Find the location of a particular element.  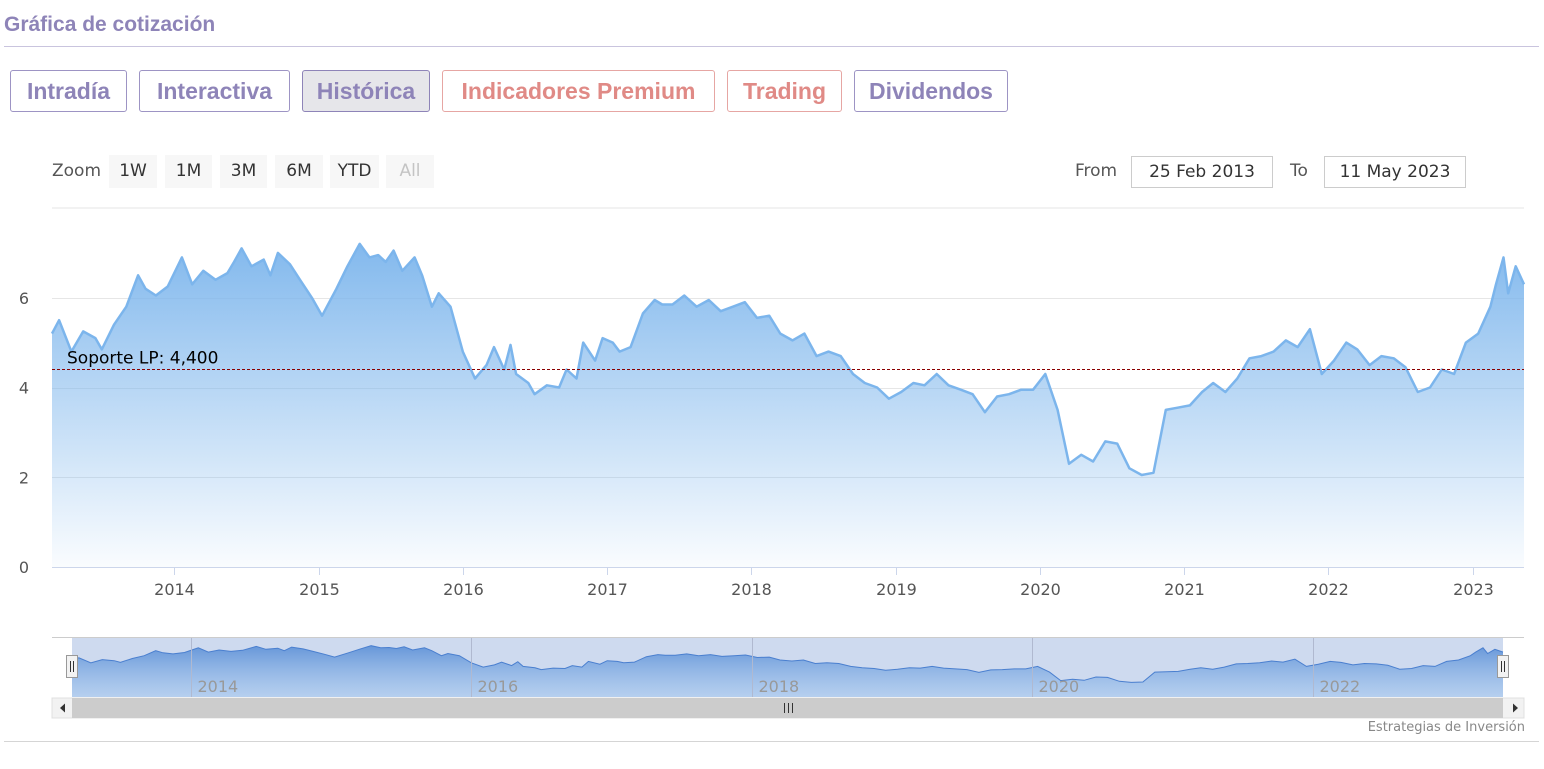

navigator-tick-label-3: 2020 is located at coordinates (1059, 686).